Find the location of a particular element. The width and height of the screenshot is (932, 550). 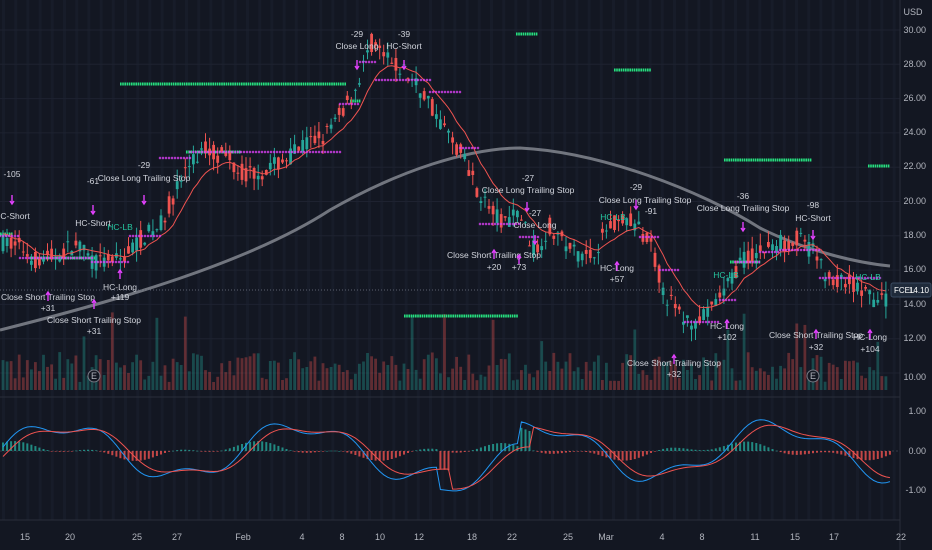

annotation-text: +73 is located at coordinates (519, 267).